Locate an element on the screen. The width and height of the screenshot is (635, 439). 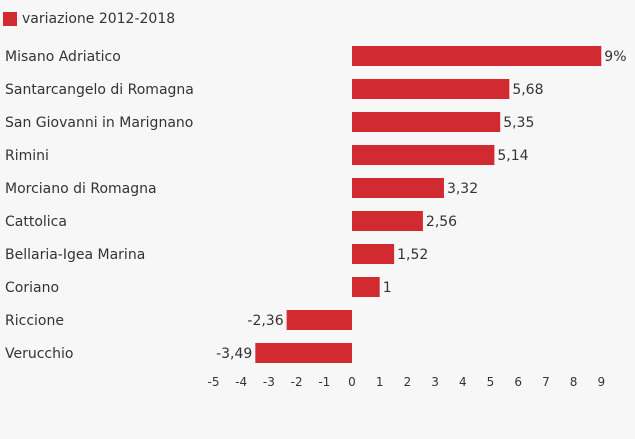
category-label: Misano Adriatico is located at coordinates (63, 57).